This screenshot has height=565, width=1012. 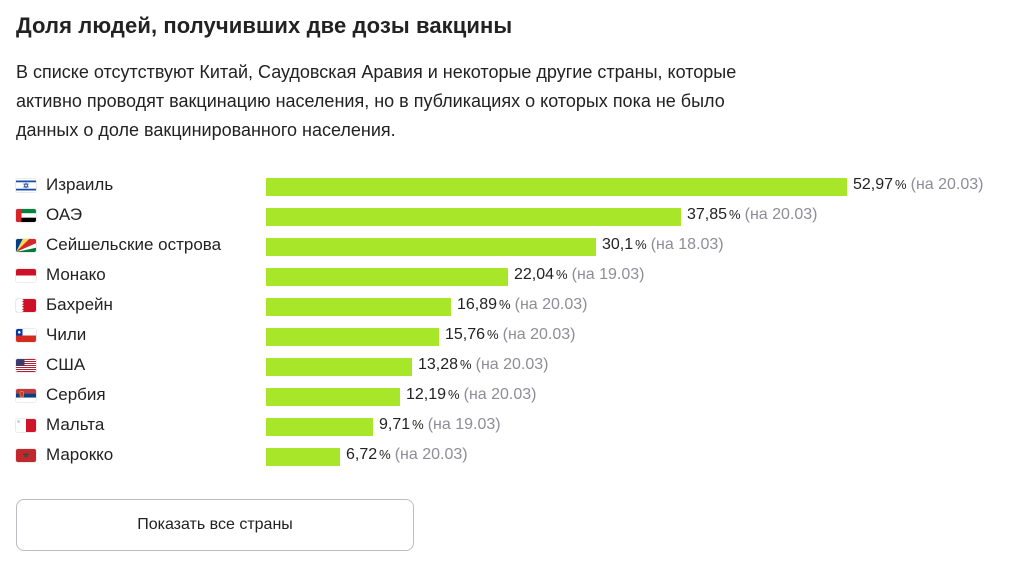 I want to click on country-label: Мальта, so click(x=75, y=424).